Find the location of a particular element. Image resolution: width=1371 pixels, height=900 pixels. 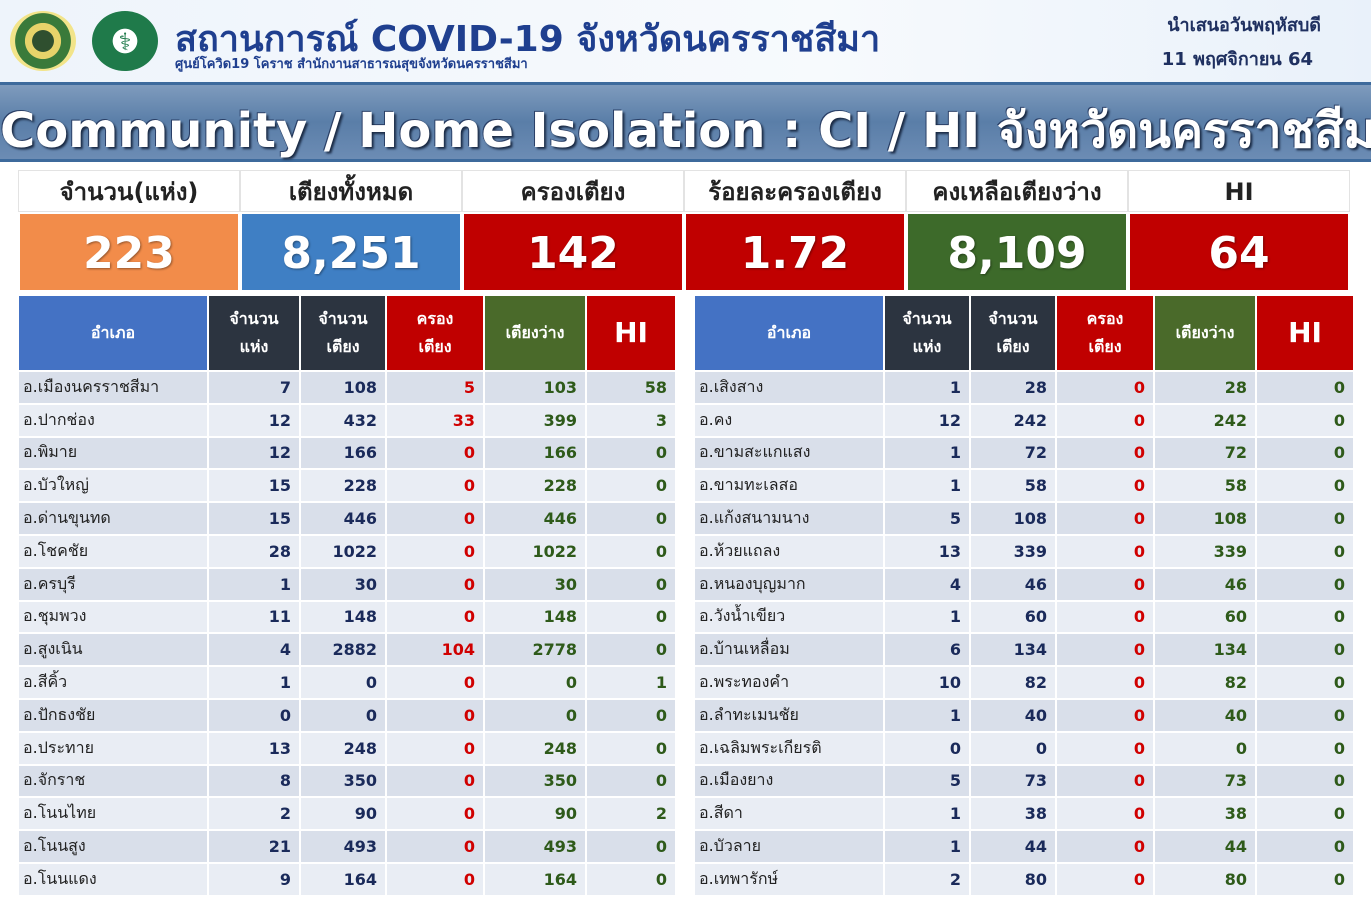

available-count: 103 is located at coordinates (535, 387).